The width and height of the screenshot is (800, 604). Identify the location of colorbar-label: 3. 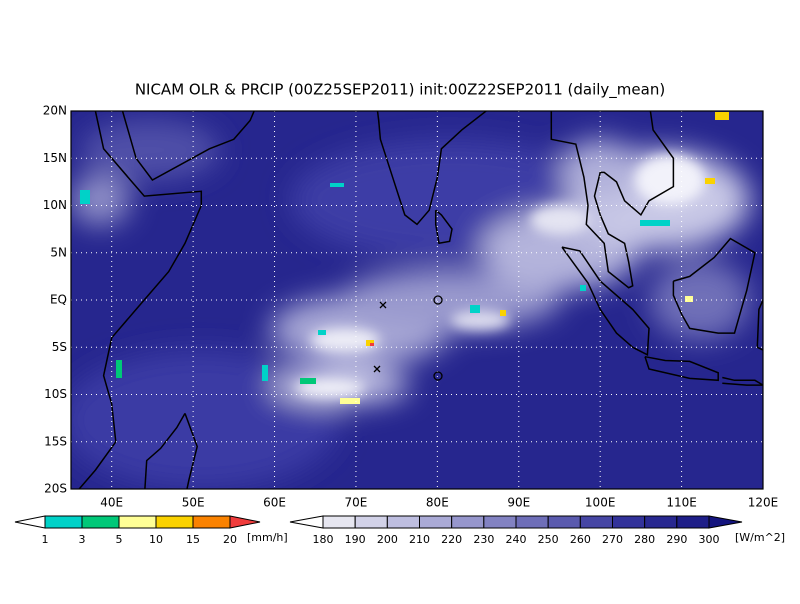
(82, 539).